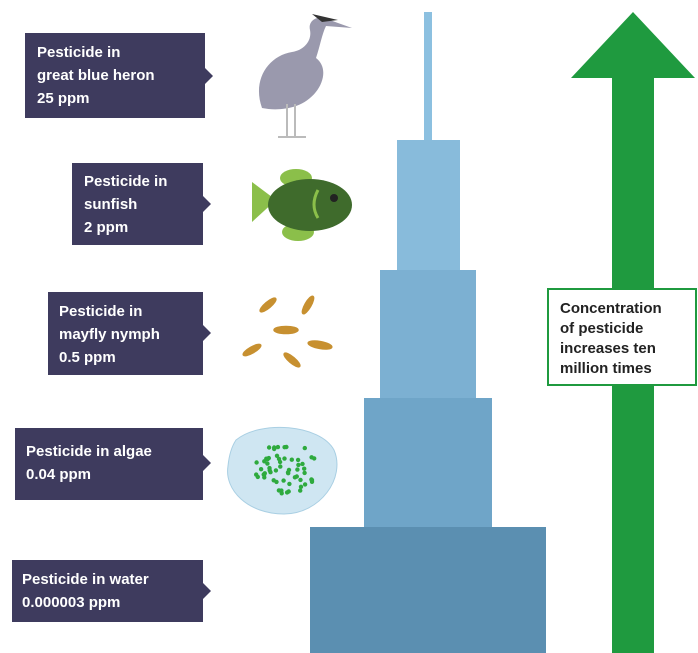 This screenshot has height=653, width=698. What do you see at coordinates (89, 451) in the screenshot?
I see `label-line: Pesticide in algae` at bounding box center [89, 451].